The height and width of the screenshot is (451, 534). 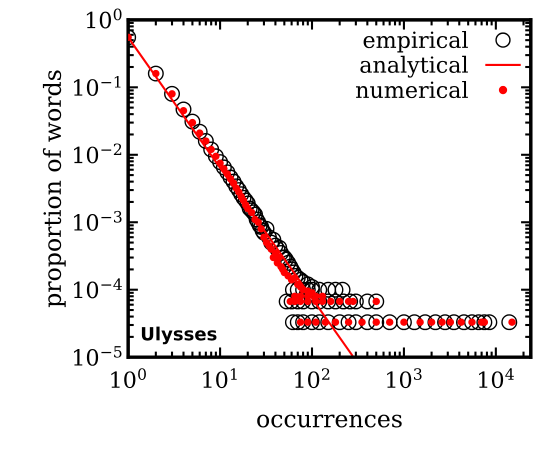 What do you see at coordinates (412, 89) in the screenshot?
I see `legend-label: numerical` at bounding box center [412, 89].